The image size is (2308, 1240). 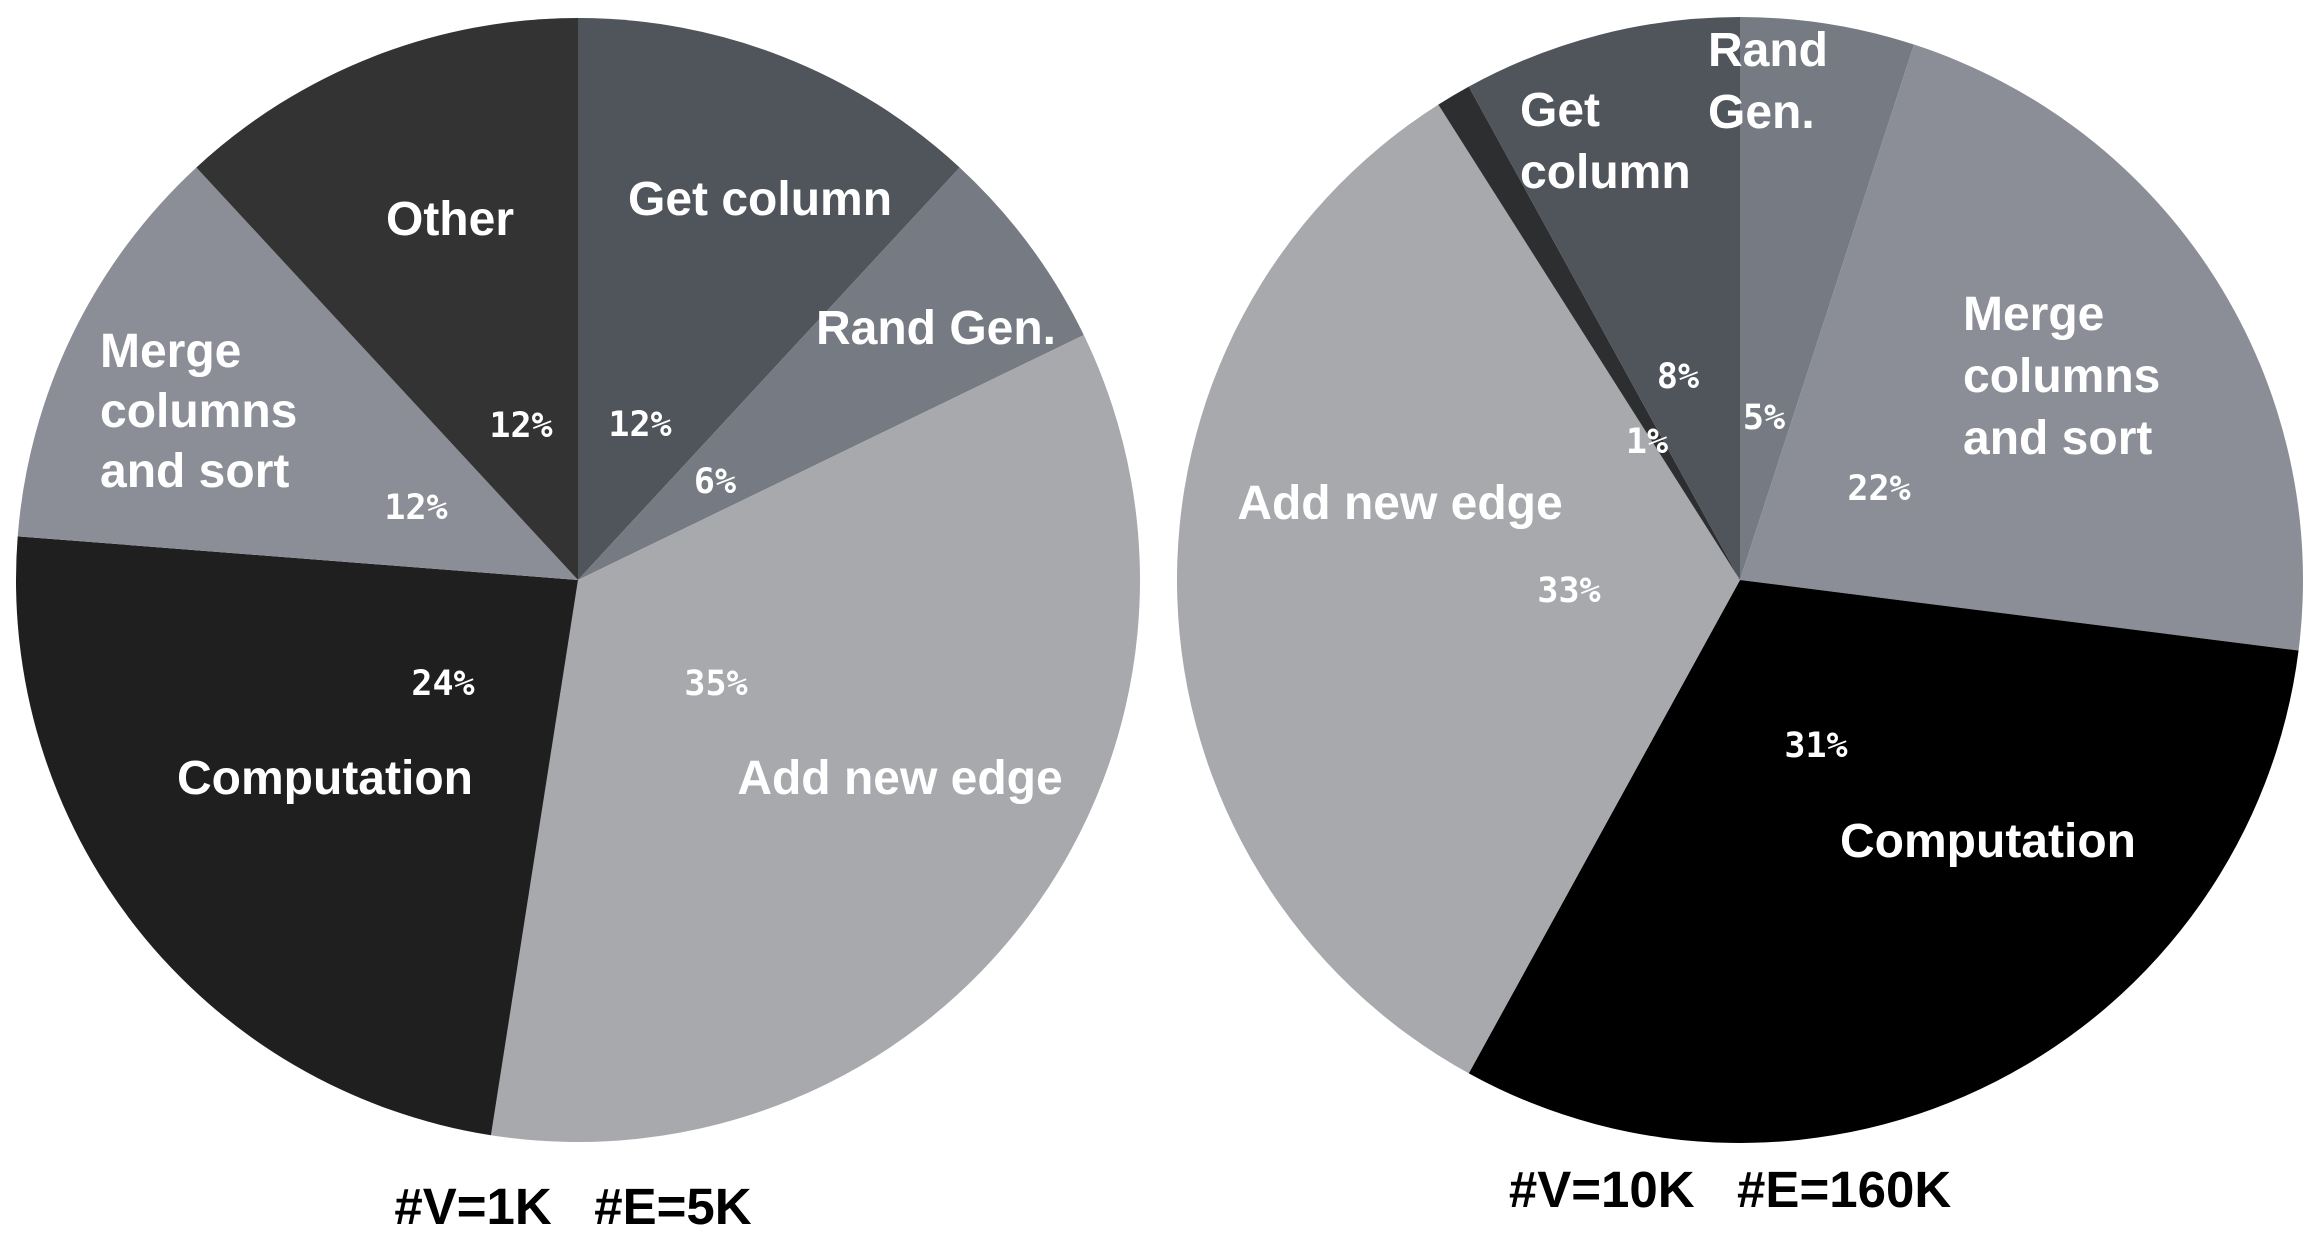 I want to click on slice-category-label: Other, so click(x=450, y=219).